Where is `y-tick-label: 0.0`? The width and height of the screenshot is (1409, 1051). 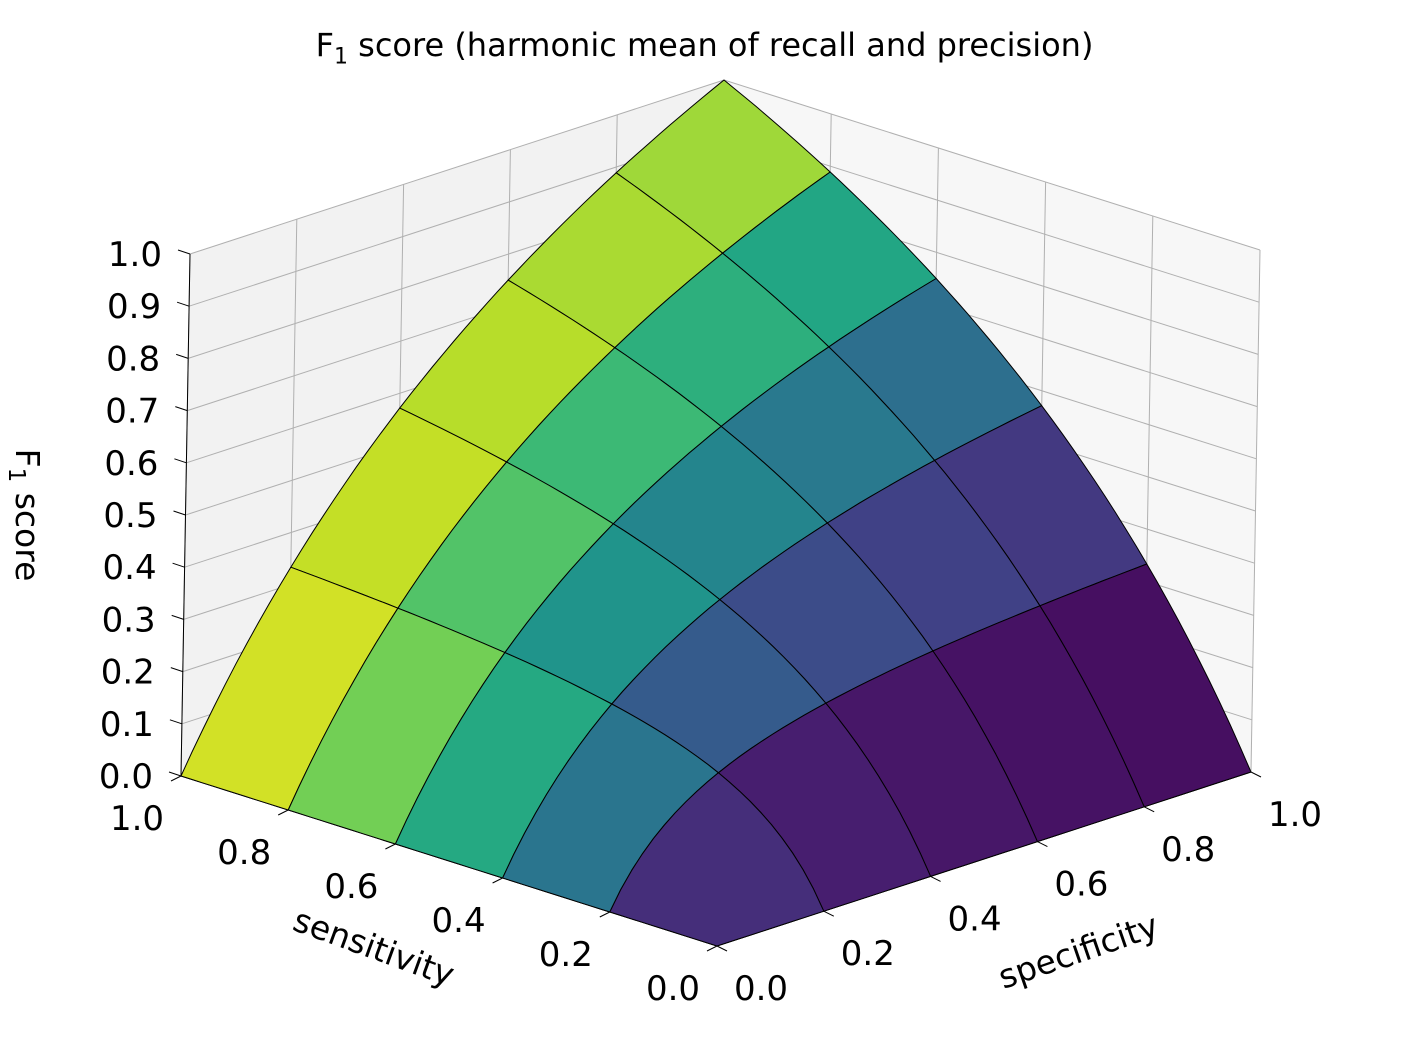
y-tick-label: 0.0 is located at coordinates (761, 989).